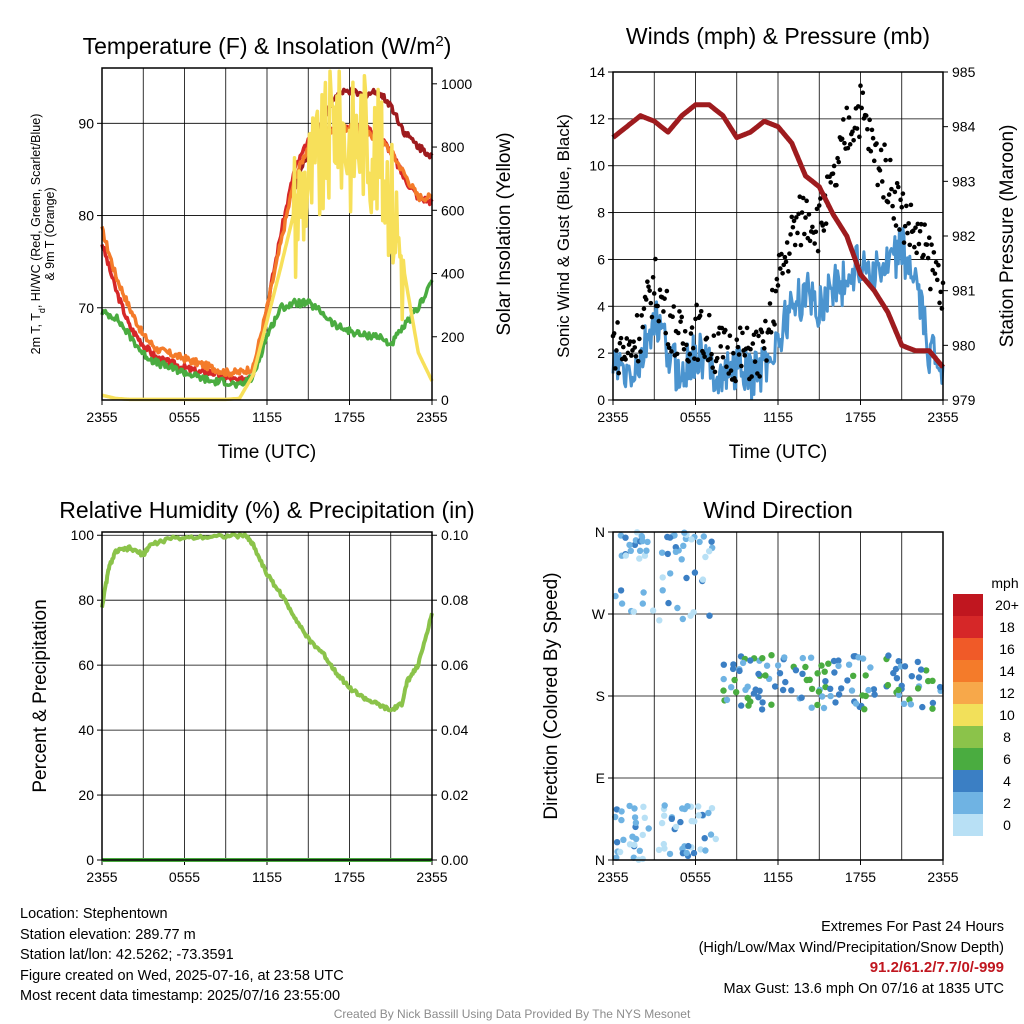 The image size is (1024, 1024). Describe the element at coordinates (1007, 627) in the screenshot. I see `legend-label: 18` at that location.